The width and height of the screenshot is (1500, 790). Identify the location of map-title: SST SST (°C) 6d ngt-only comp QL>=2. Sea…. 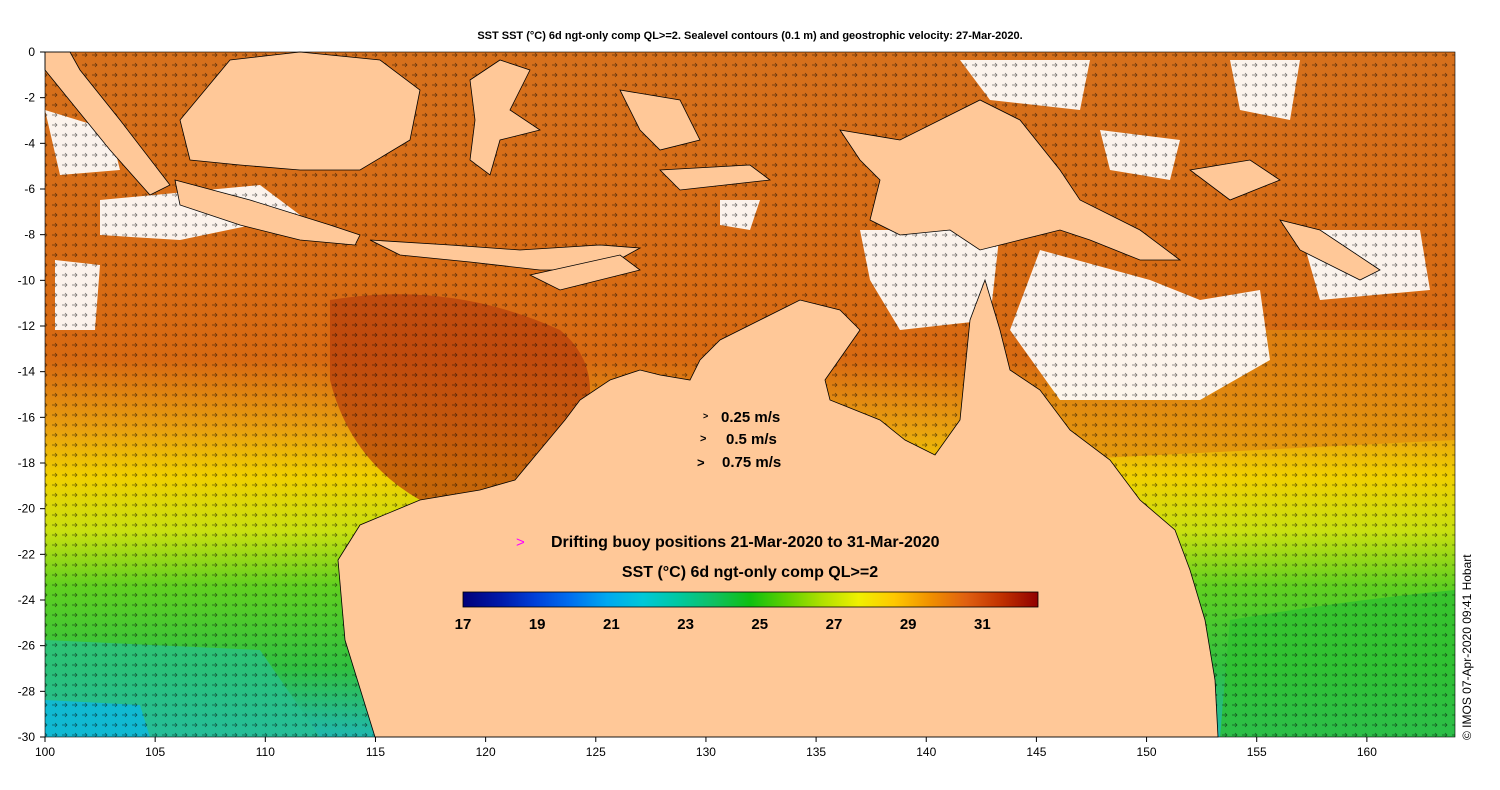
(750, 36).